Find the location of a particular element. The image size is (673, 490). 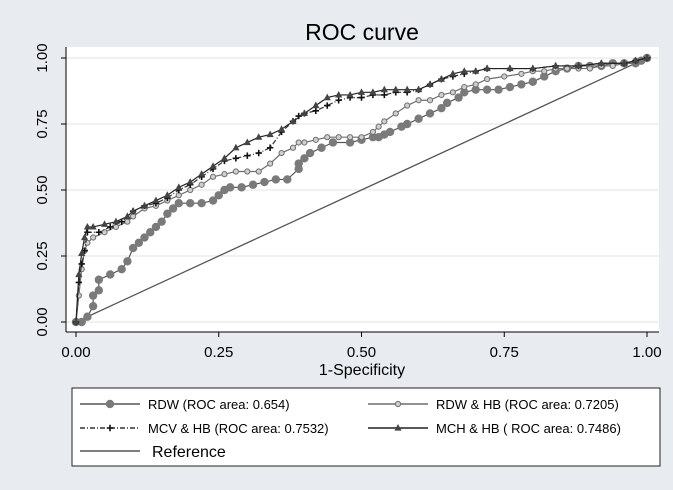

legend-item: RDW & HB (ROC area: 0.7205) is located at coordinates (493, 404).